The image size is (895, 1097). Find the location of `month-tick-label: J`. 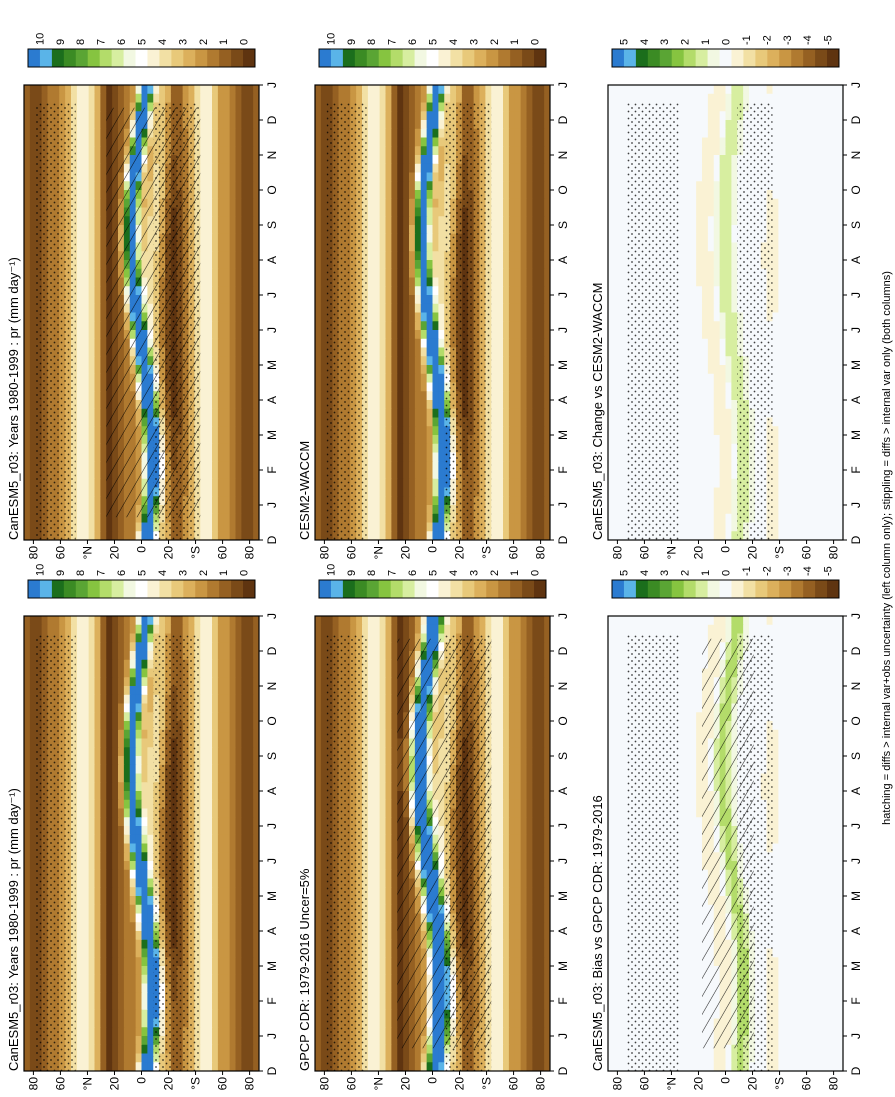

month-tick-label: J is located at coordinates (272, 505).